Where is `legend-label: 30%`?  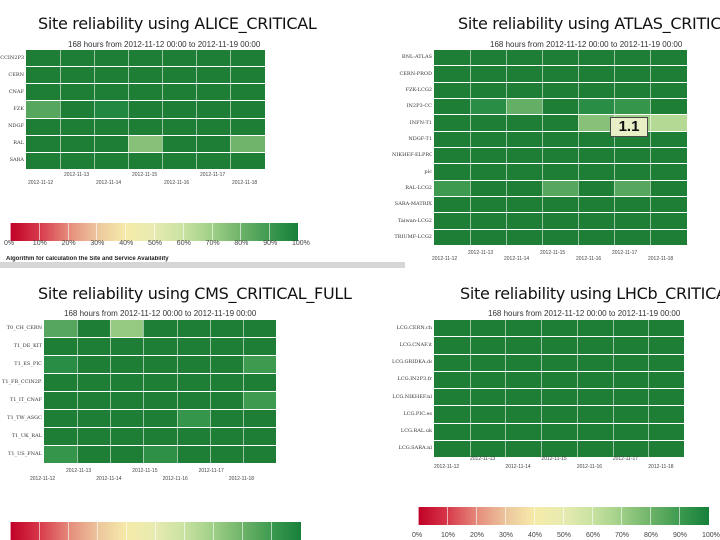 legend-label: 30% is located at coordinates (506, 535).